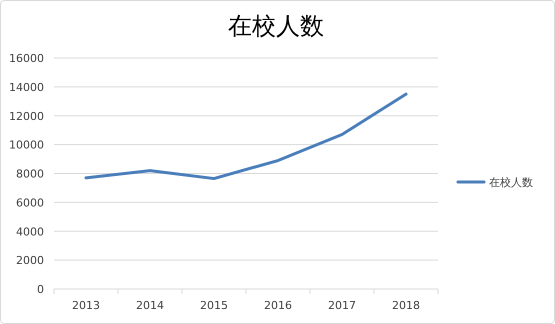  What do you see at coordinates (30, 231) in the screenshot?
I see `y-tick-label: 4000` at bounding box center [30, 231].